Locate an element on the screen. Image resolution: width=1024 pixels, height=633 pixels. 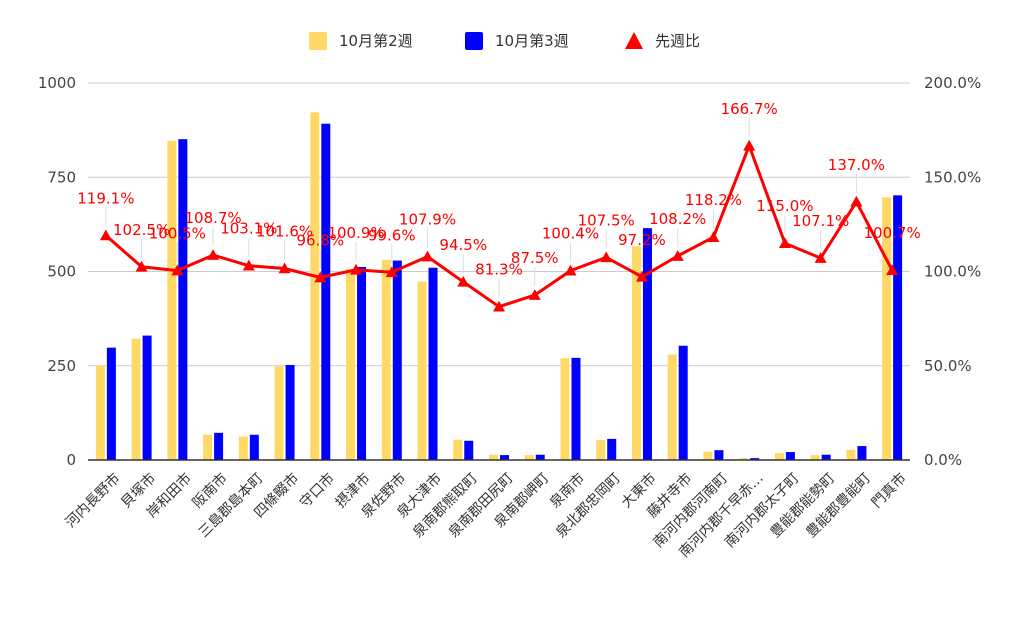
legend-label: 先週比 is located at coordinates (677, 41).